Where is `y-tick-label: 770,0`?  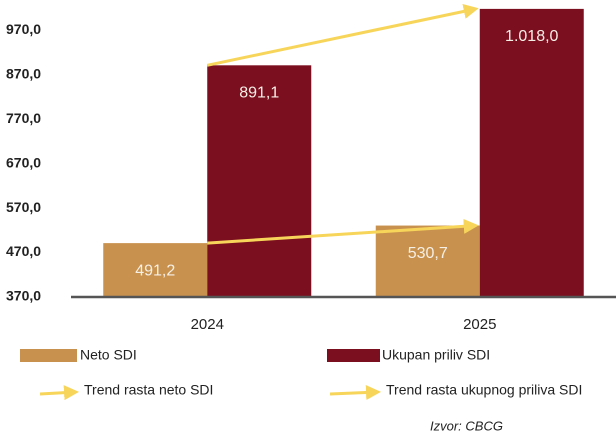
y-tick-label: 770,0 is located at coordinates (23, 118).